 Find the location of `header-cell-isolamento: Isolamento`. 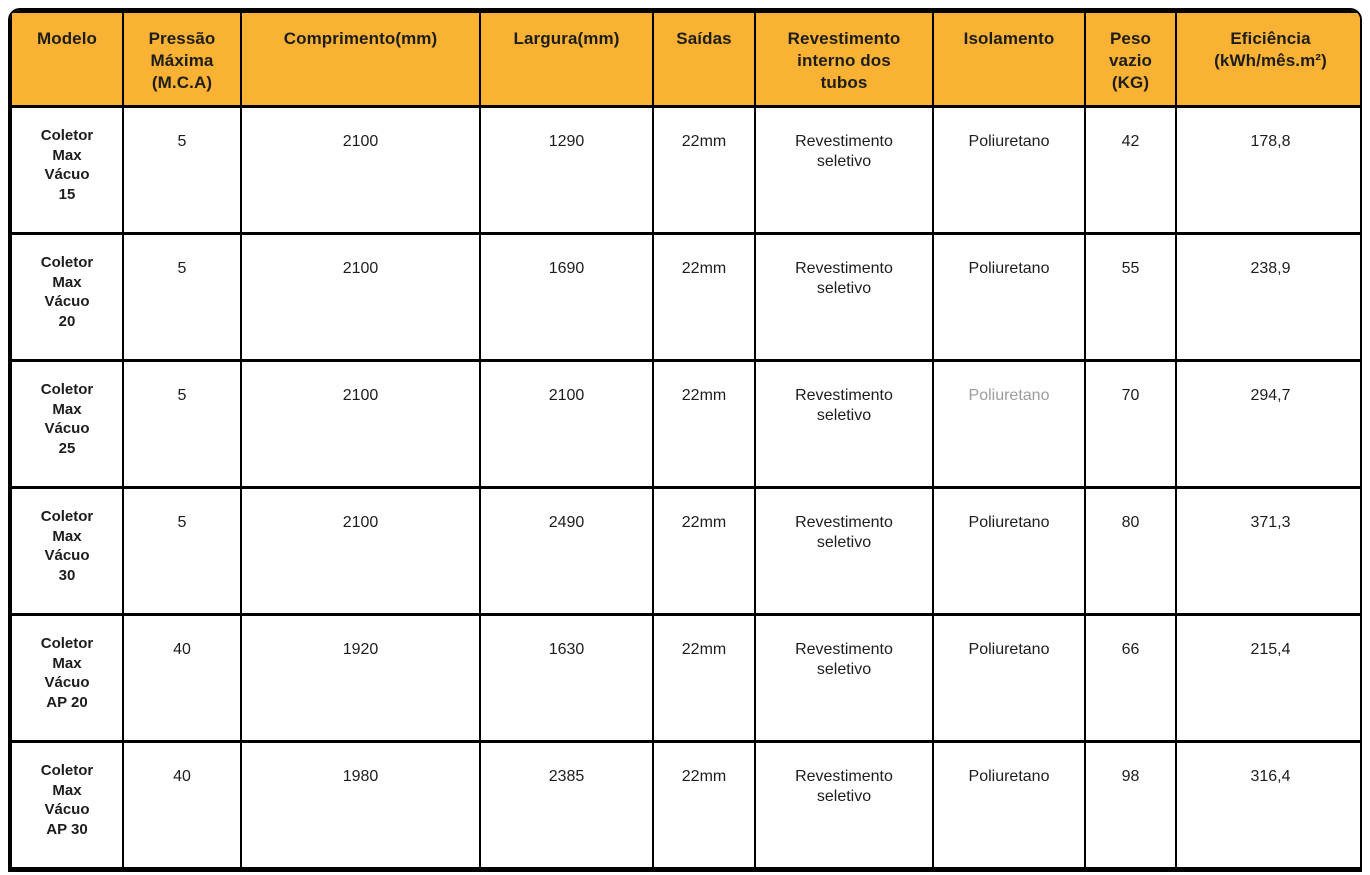

header-cell-isolamento: Isolamento is located at coordinates (1009, 59).